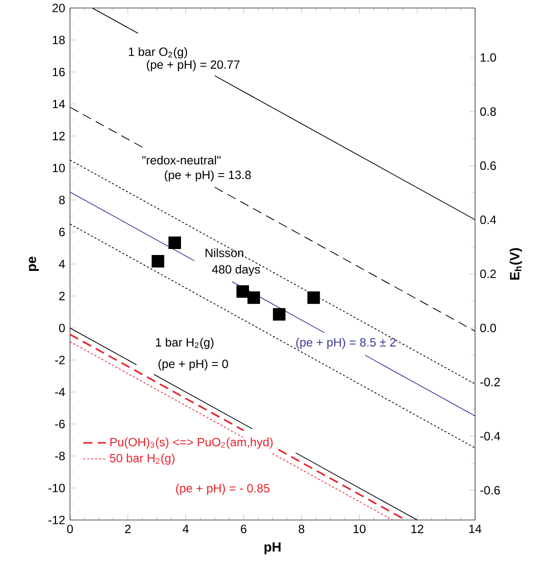  What do you see at coordinates (207, 176) in the screenshot?
I see `annotation: (pe + pH) = 13.8` at bounding box center [207, 176].